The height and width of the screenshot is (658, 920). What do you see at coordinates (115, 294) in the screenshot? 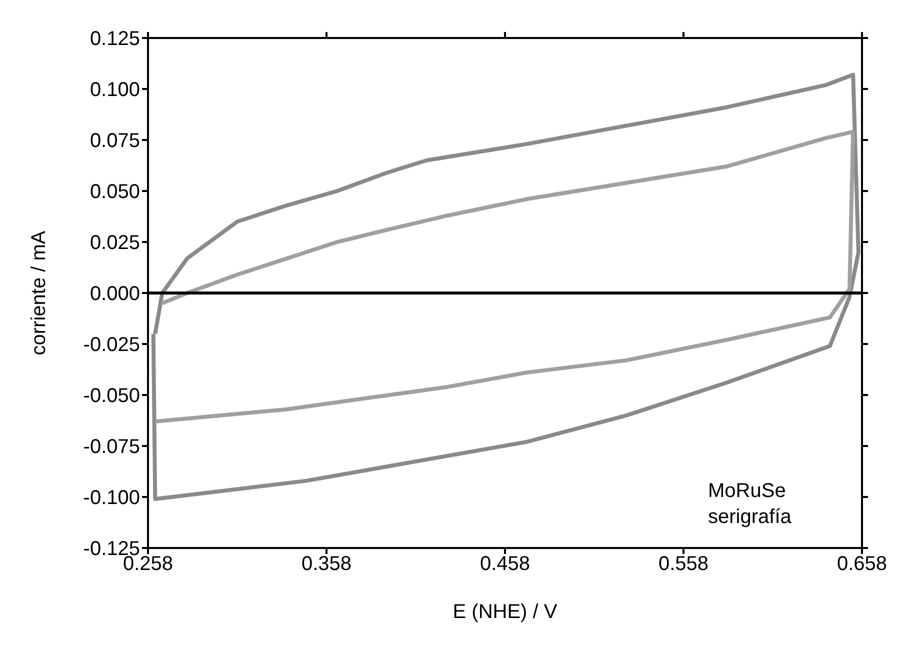
I see `y-tick-label: 0.000` at bounding box center [115, 294].